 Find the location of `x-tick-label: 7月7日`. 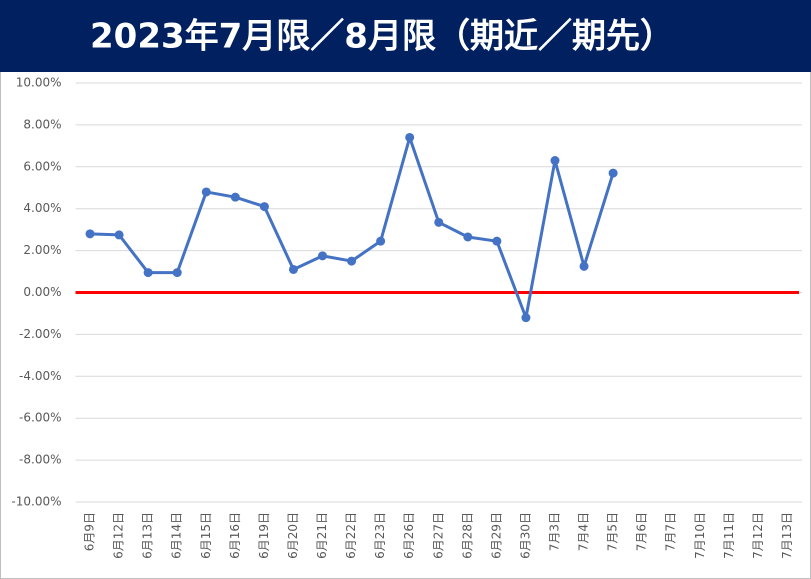

x-tick-label: 7月7日 is located at coordinates (671, 531).